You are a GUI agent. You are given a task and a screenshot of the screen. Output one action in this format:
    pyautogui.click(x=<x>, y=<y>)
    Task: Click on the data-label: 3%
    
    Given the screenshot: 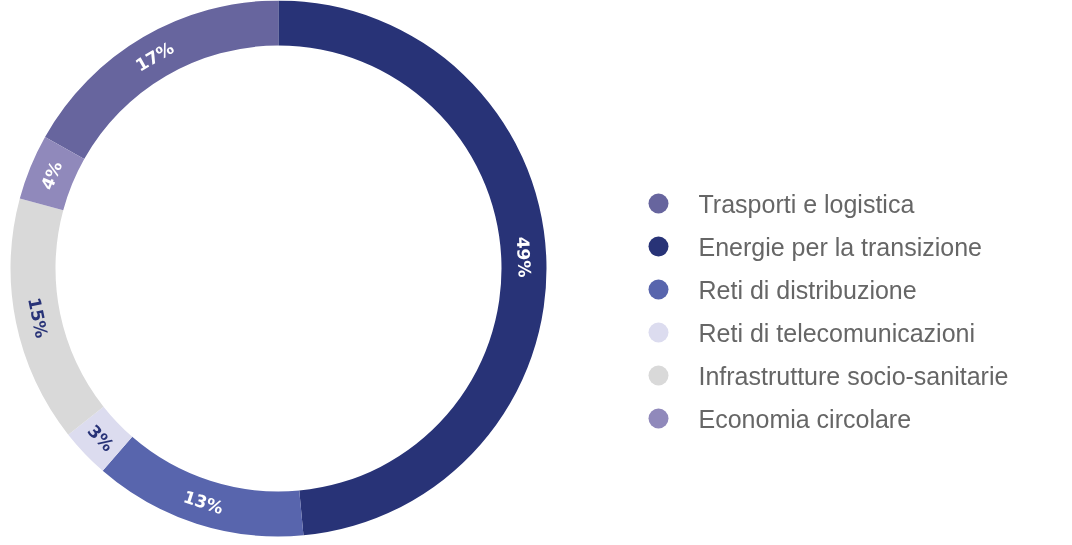 What is the action you would take?
    pyautogui.click(x=101, y=438)
    